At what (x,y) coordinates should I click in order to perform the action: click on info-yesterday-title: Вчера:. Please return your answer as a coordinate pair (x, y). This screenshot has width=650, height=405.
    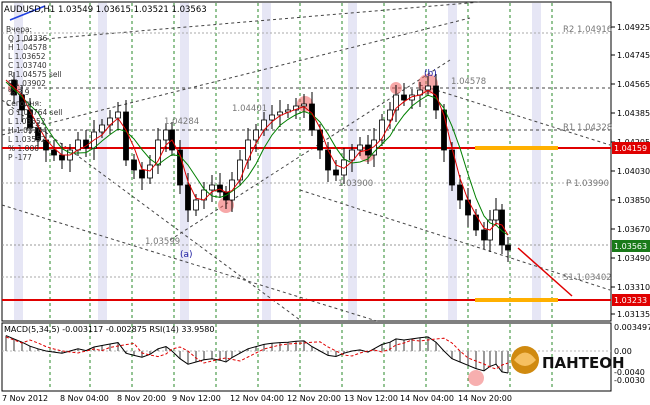
    Looking at the image, I should click on (19, 29).